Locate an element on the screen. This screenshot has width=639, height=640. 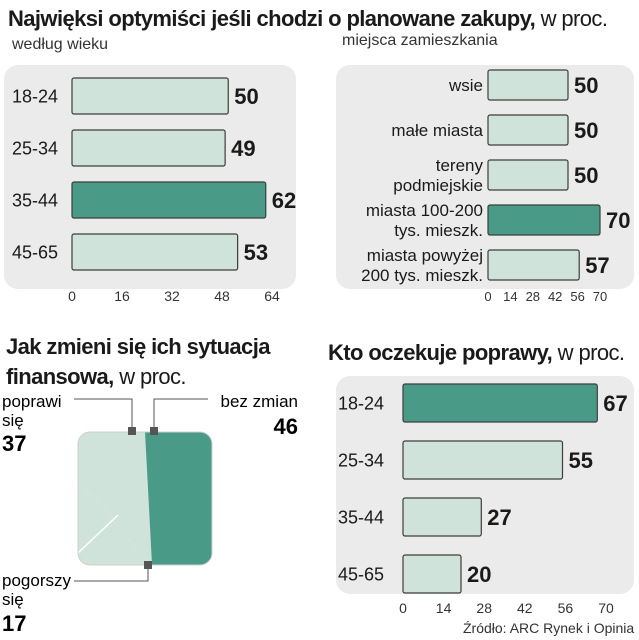
slice-label: bez zmian is located at coordinates (259, 401).